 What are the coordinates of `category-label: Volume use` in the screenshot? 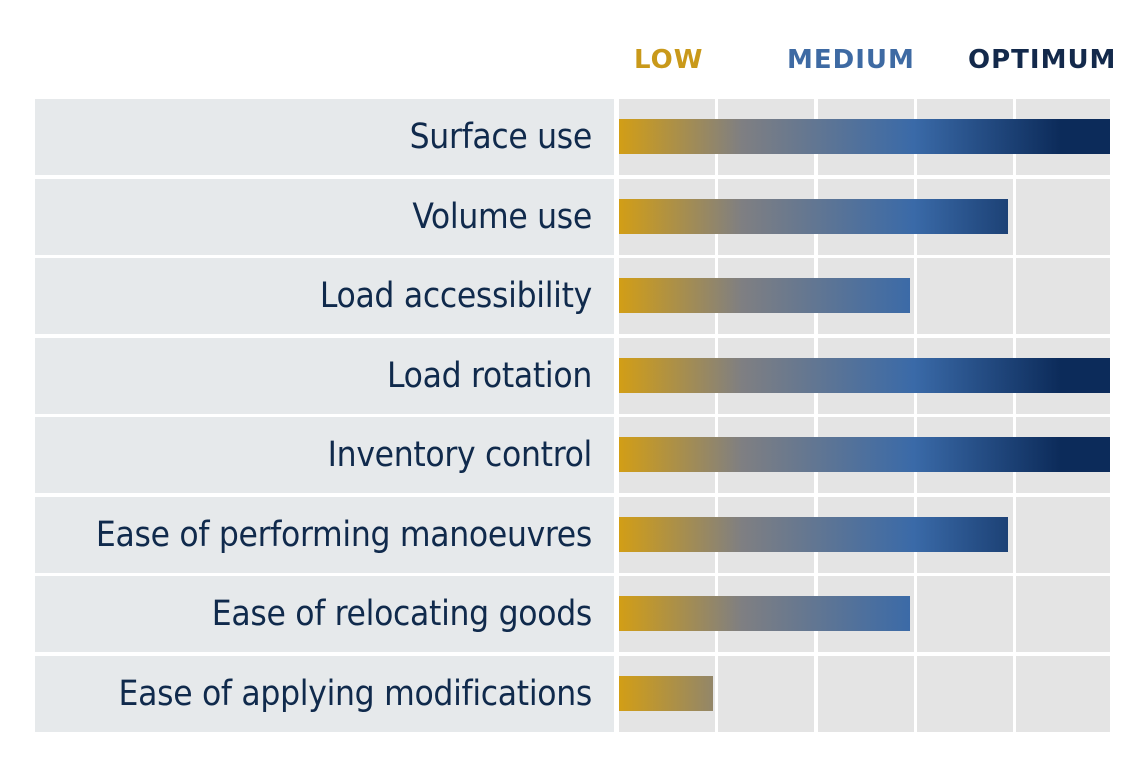 It's located at (502, 217).